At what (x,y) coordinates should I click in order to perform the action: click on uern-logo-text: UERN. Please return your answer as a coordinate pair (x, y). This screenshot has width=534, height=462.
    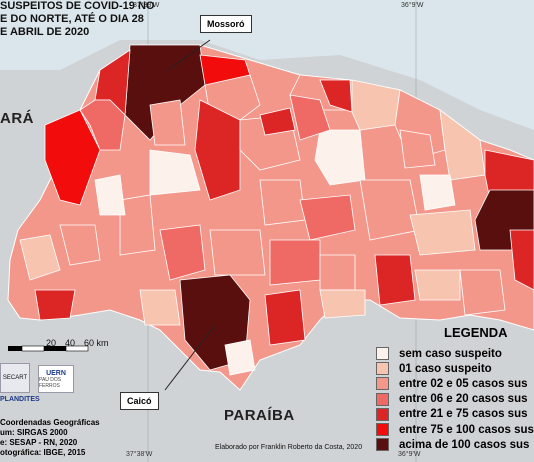
    Looking at the image, I should click on (56, 373).